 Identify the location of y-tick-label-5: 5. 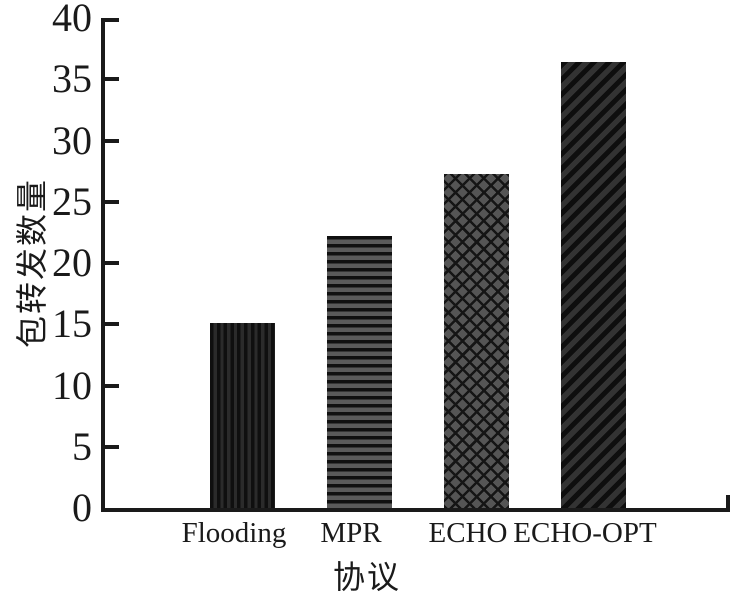
(82, 446).